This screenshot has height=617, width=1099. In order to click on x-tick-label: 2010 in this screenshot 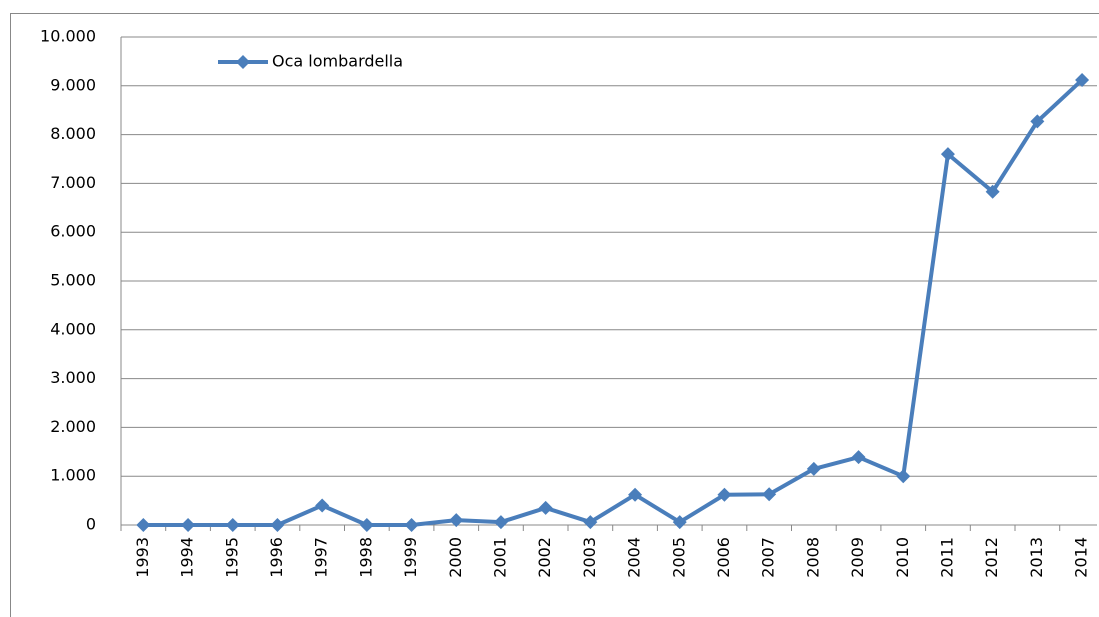, I will do `click(902, 557)`.